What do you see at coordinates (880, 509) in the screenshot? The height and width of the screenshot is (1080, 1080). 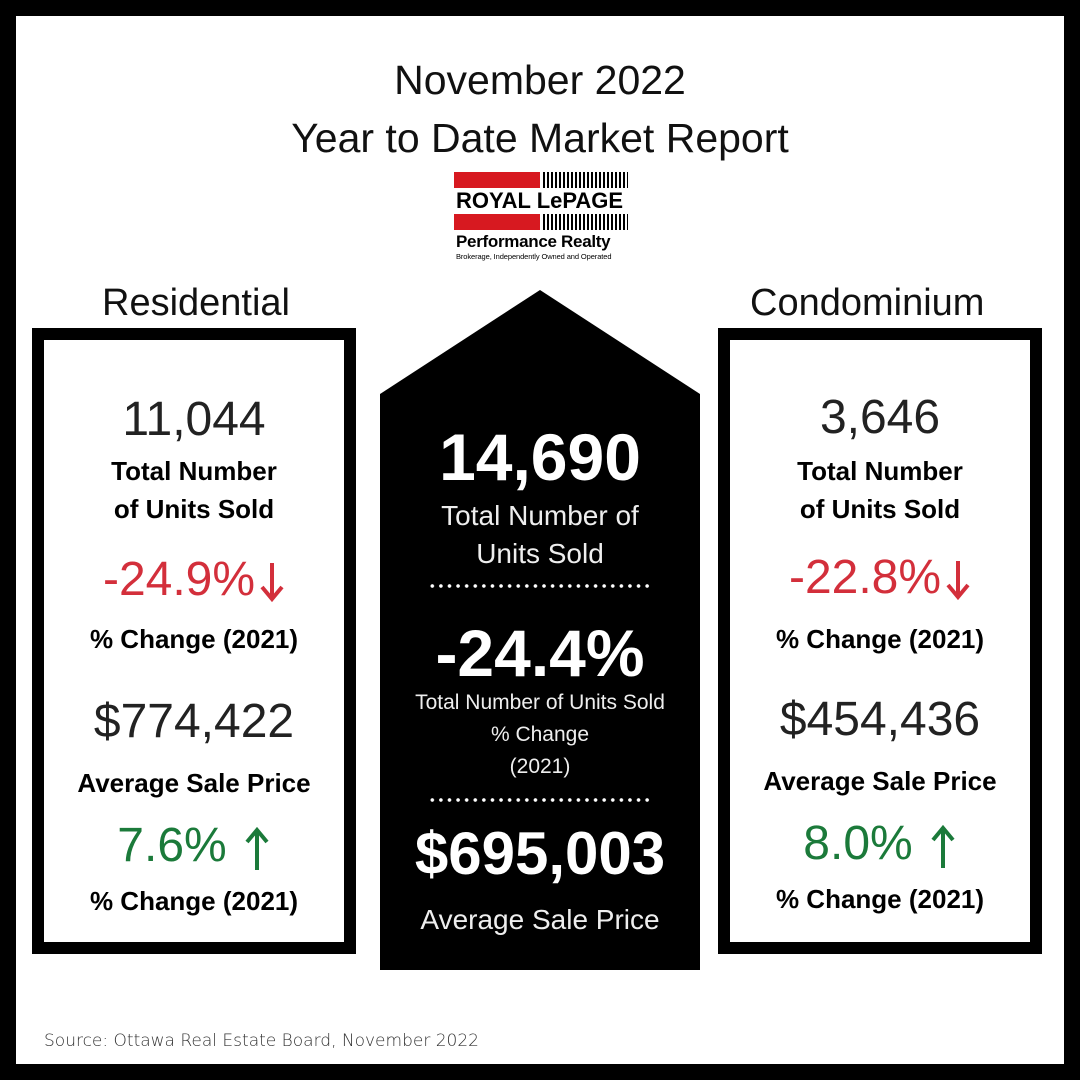 I see `condominium-units-label-2: of Units Sold` at bounding box center [880, 509].